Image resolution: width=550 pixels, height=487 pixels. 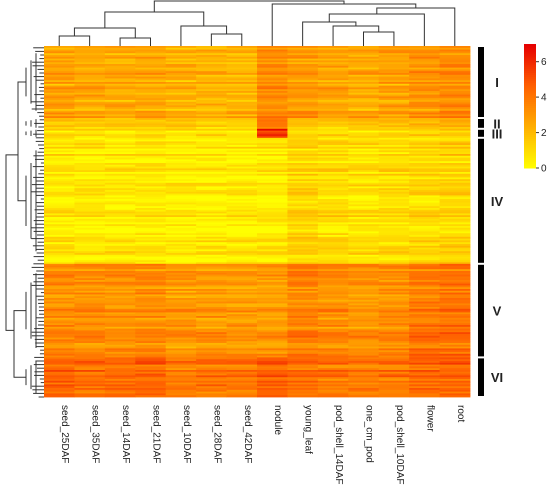 What do you see at coordinates (356, 35) in the screenshot?
I see `dendrogram-link` at bounding box center [356, 35].